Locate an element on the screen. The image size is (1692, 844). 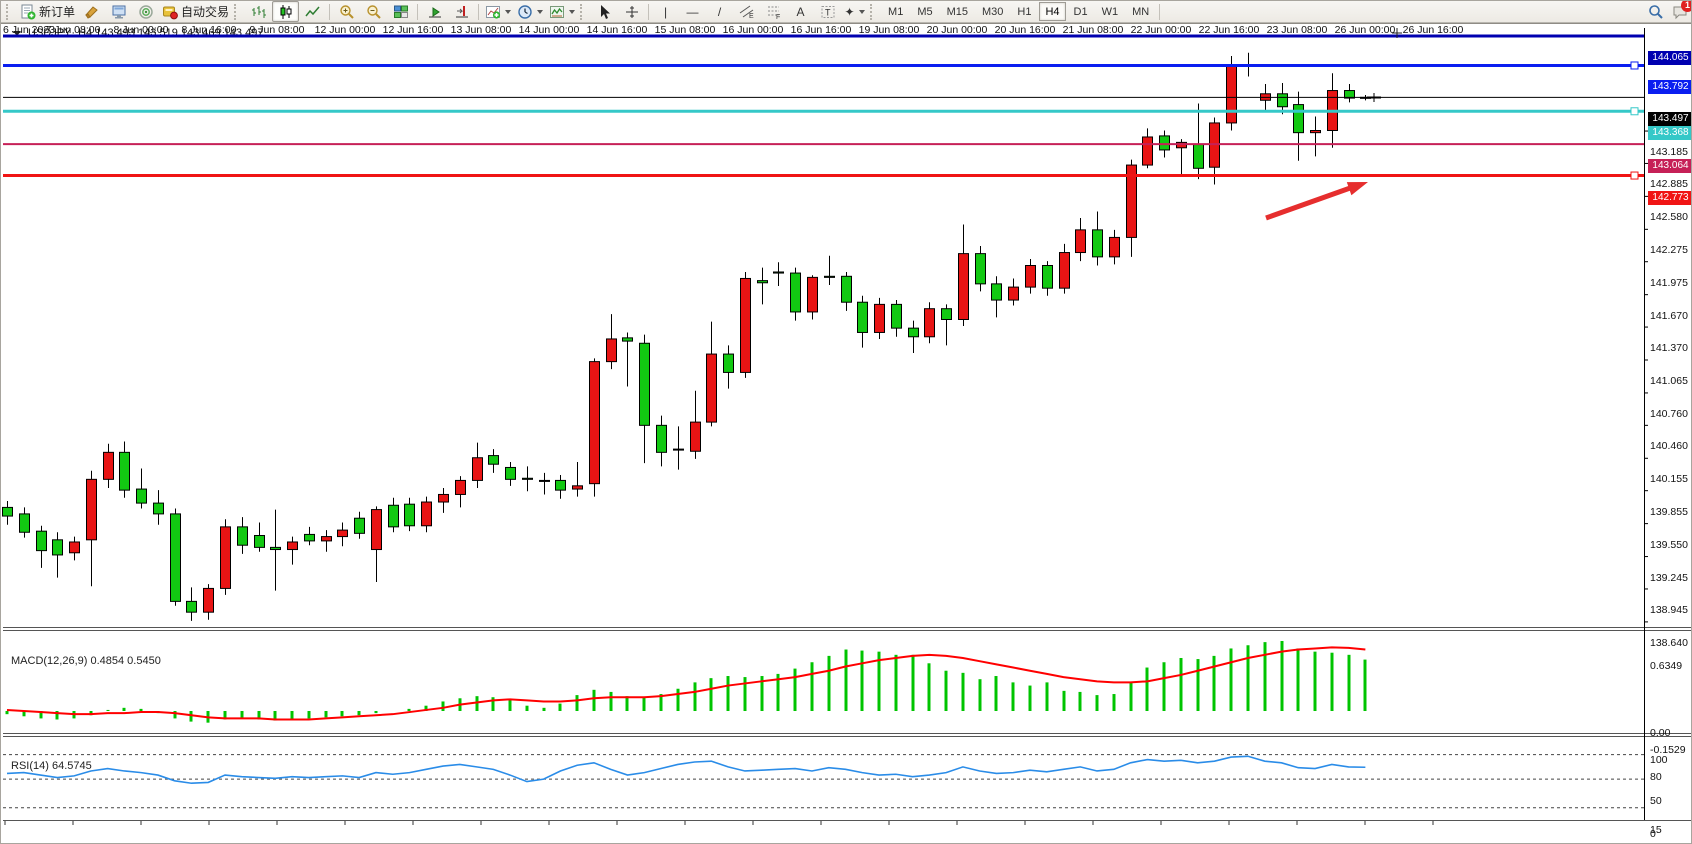
market-depth-button is located at coordinates (91, 11).